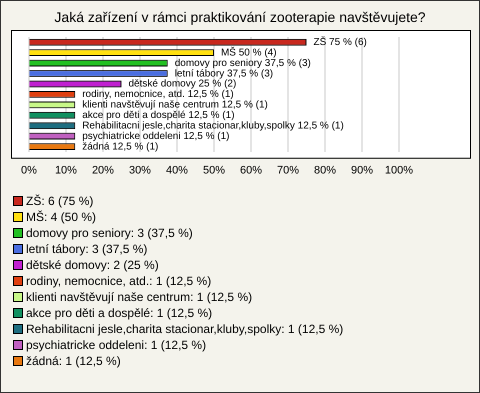 The image size is (480, 393). Describe the element at coordinates (139, 297) in the screenshot. I see `legend-label: klienti navštěvují naše centrum: 1 (12,5 %)` at that location.